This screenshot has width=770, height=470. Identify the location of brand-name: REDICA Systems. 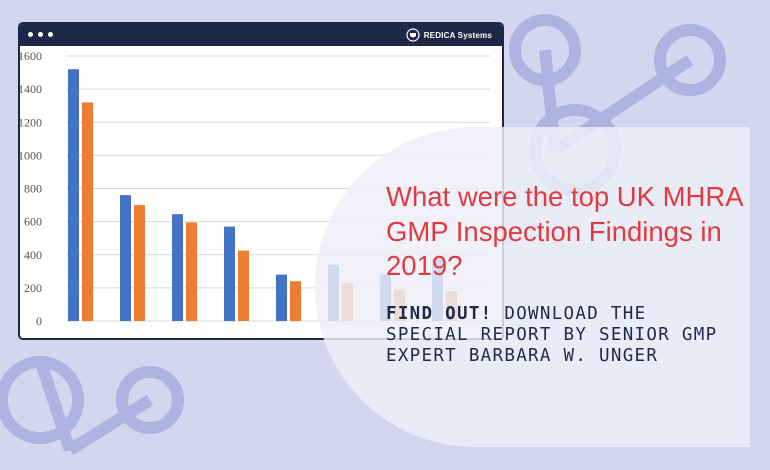
(457, 35).